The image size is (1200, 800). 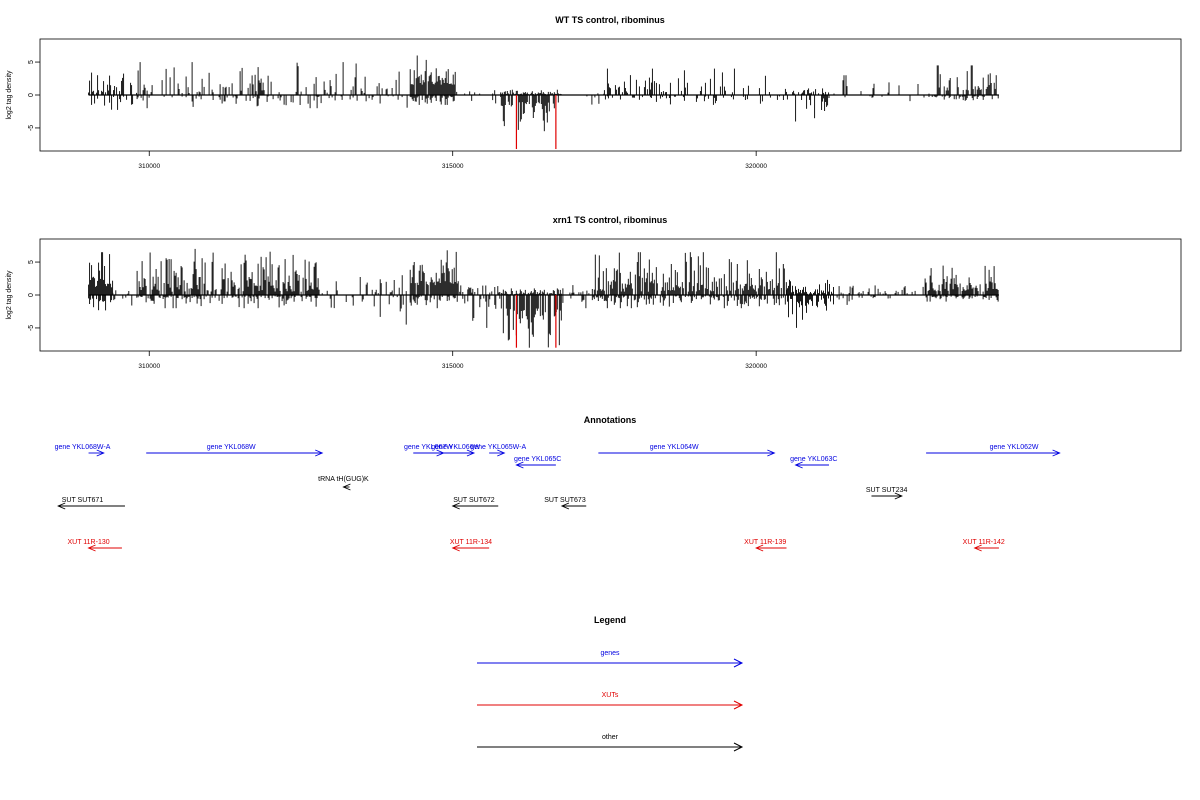 I want to click on legend-title: Legend, so click(x=610, y=620).